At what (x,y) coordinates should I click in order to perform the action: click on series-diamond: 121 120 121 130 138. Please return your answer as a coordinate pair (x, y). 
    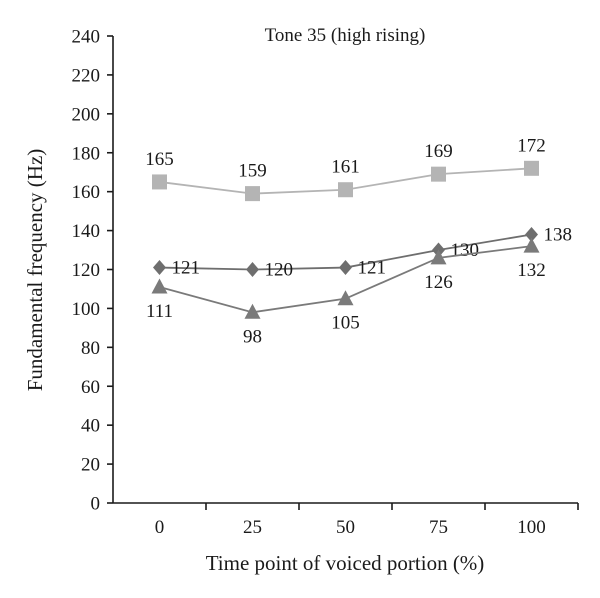
    Looking at the image, I should click on (363, 252).